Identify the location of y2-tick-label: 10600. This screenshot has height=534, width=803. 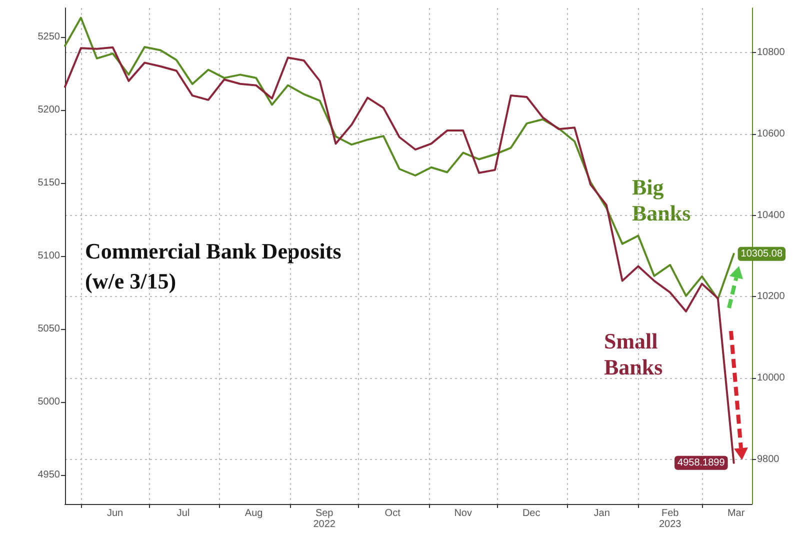
(771, 134).